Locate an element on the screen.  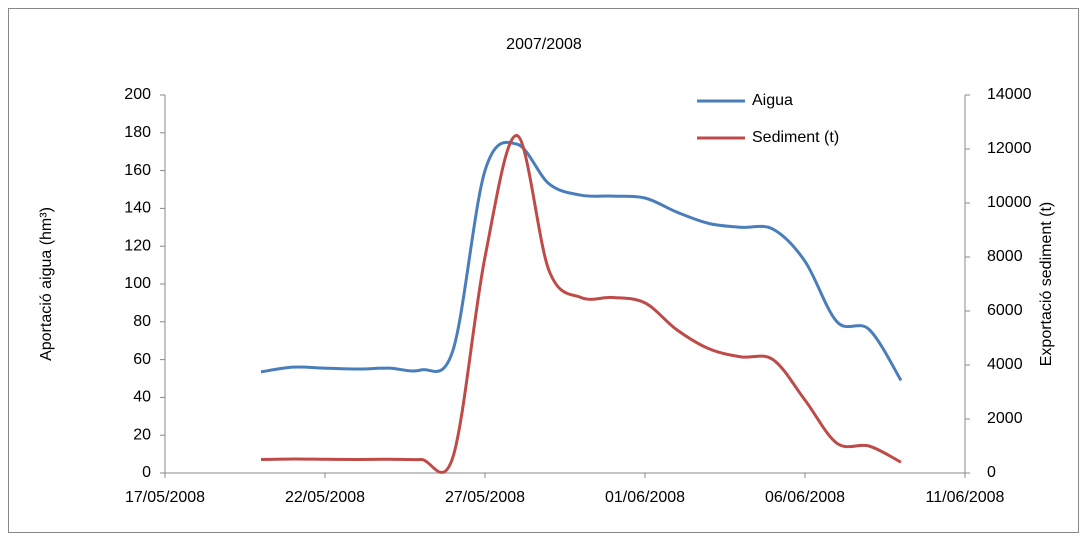
y2-tick-label: 12000 is located at coordinates (1009, 148).